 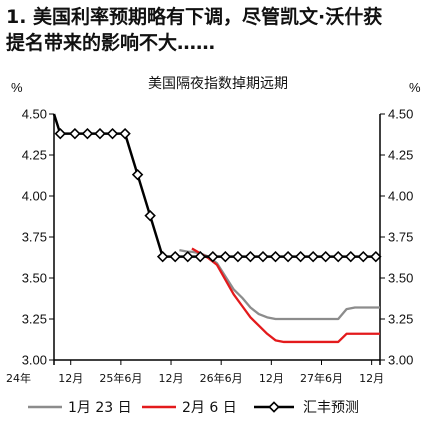 I want to click on left-y-tick-label: 3.25, so click(x=34, y=319).